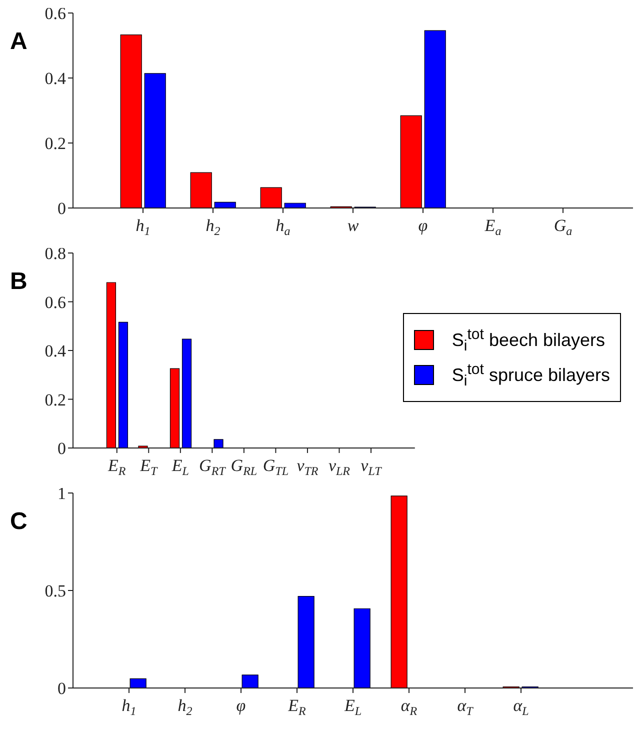  What do you see at coordinates (55, 591) in the screenshot?
I see `y-tick-label: 0.5` at bounding box center [55, 591].